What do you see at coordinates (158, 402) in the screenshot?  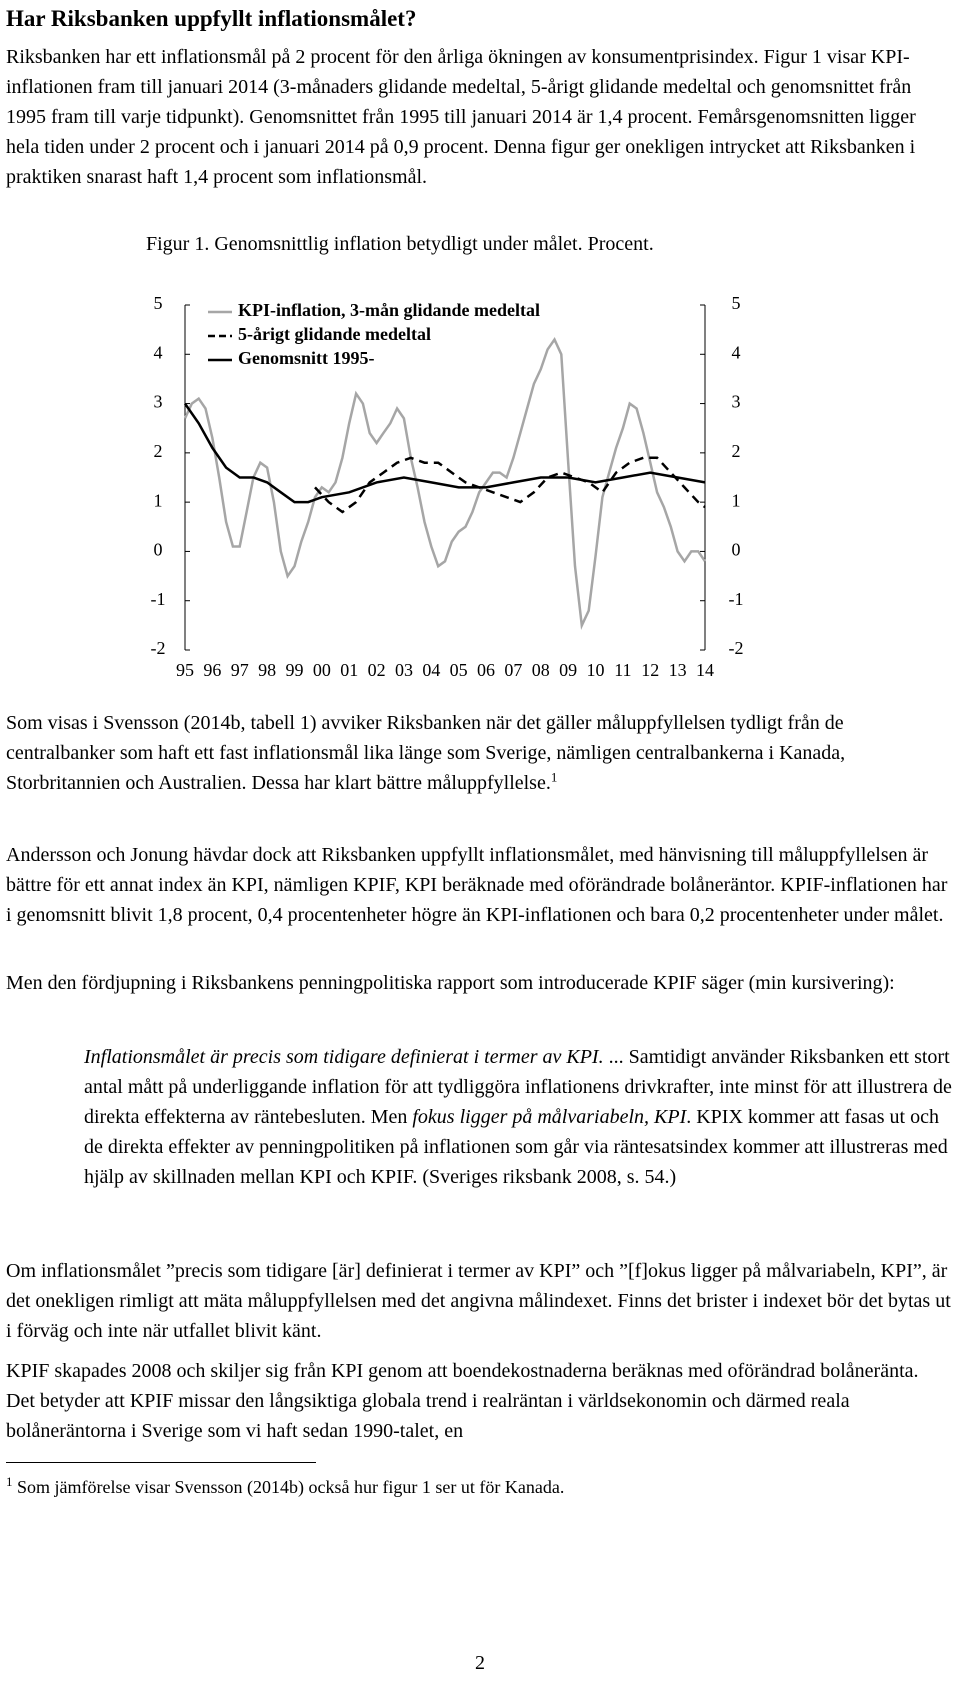 I see `y-tick-label: 3` at bounding box center [158, 402].